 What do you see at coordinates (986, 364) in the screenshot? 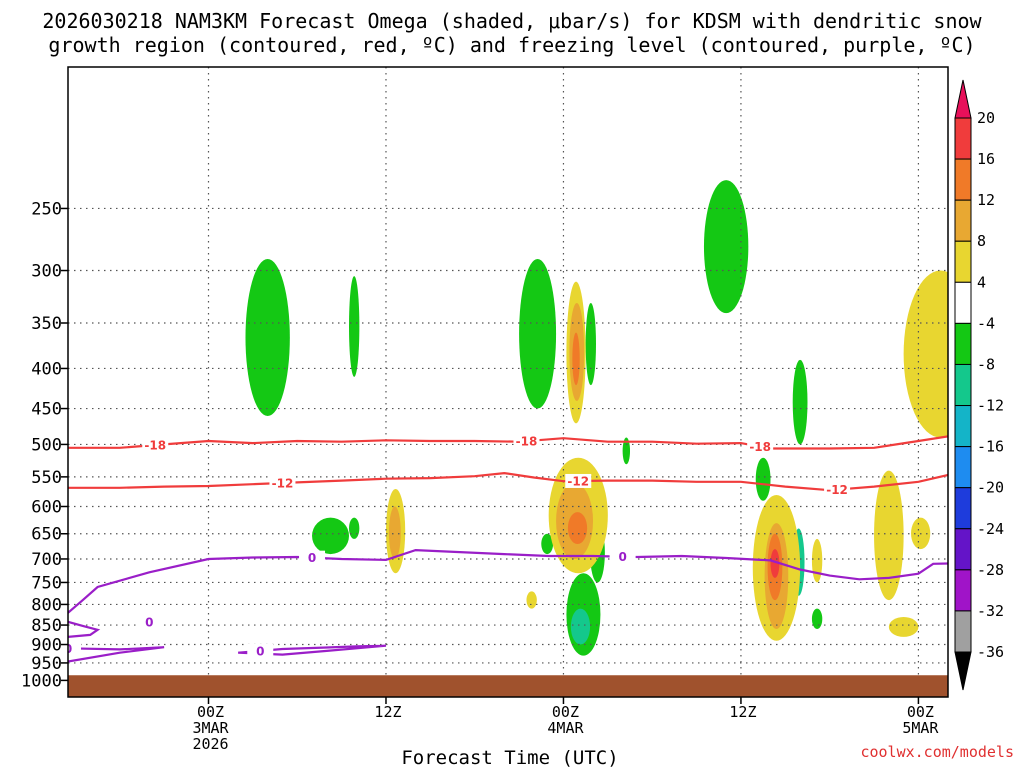
I see `colorbar-label: -8` at bounding box center [986, 364].